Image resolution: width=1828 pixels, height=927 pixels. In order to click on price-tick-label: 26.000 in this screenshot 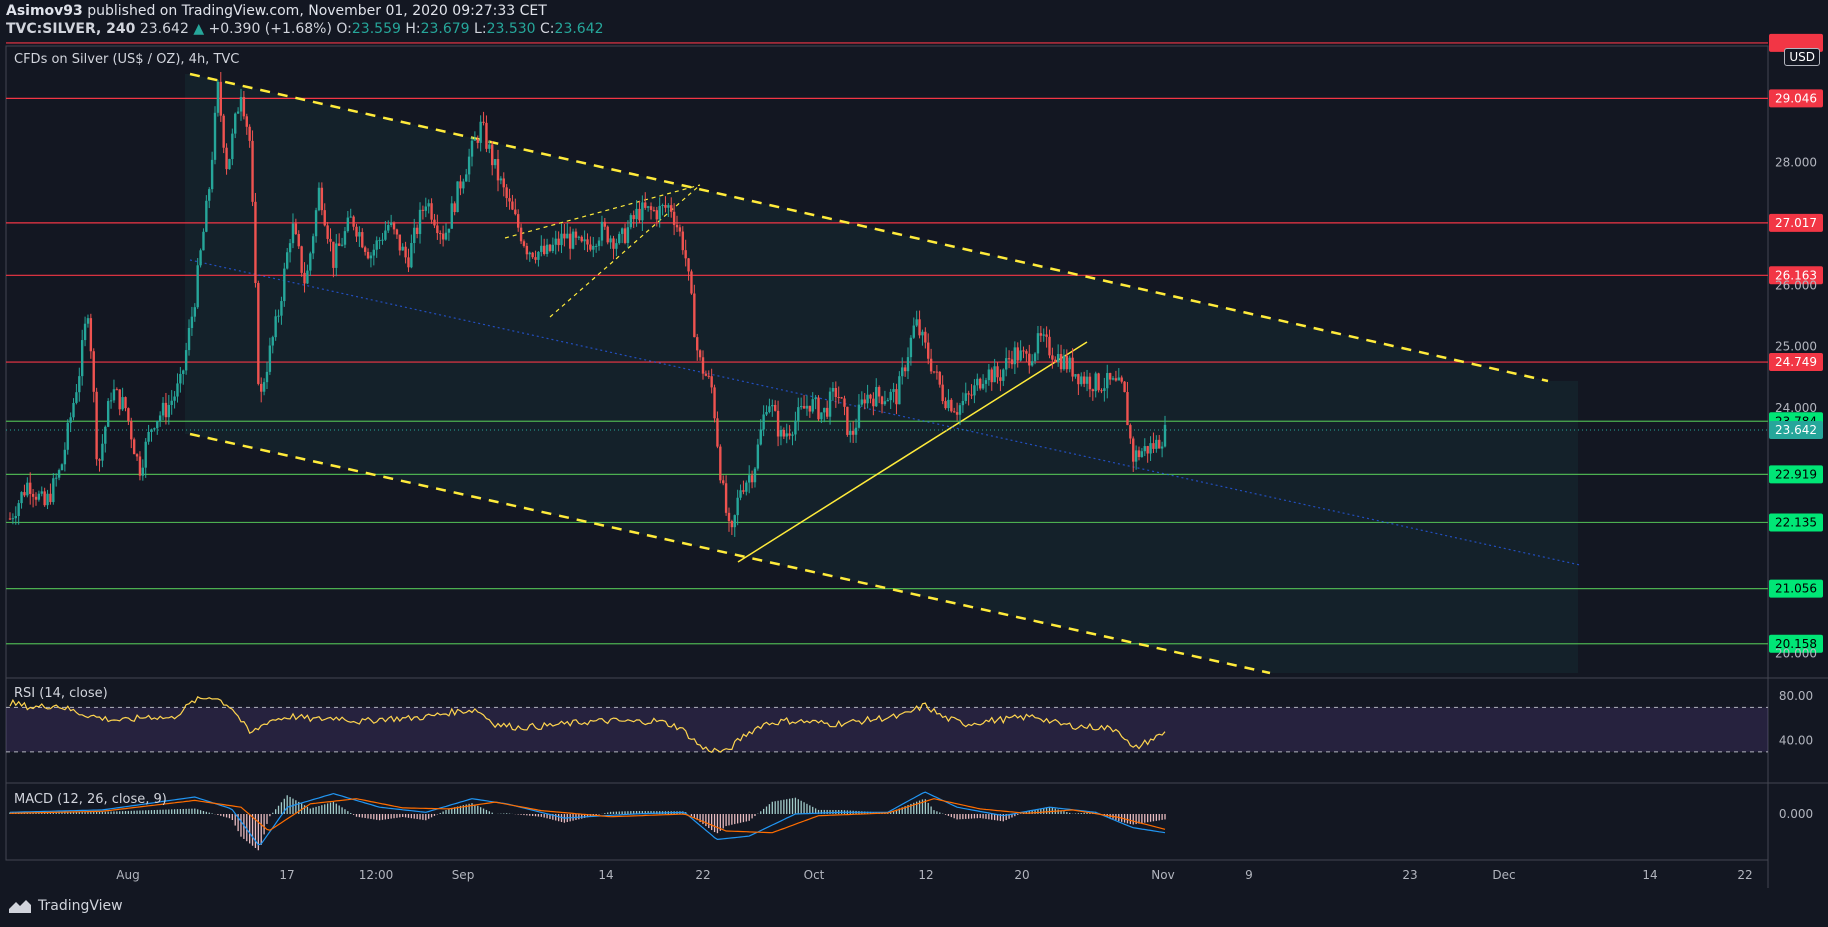, I will do `click(1796, 285)`.